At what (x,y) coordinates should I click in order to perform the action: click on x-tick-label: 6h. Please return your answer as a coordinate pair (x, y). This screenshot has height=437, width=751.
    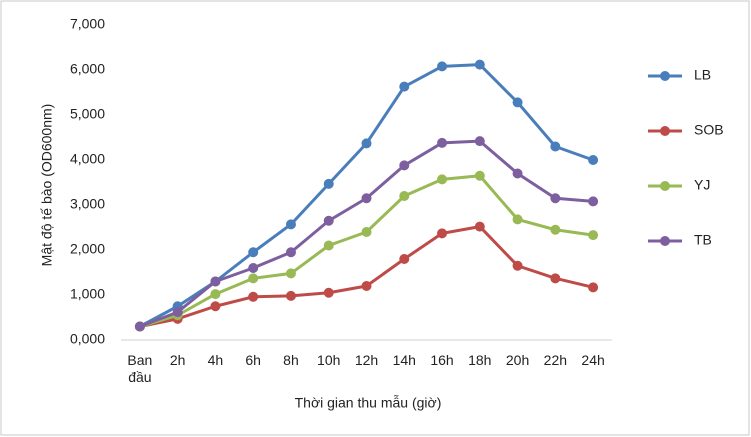
    Looking at the image, I should click on (253, 360).